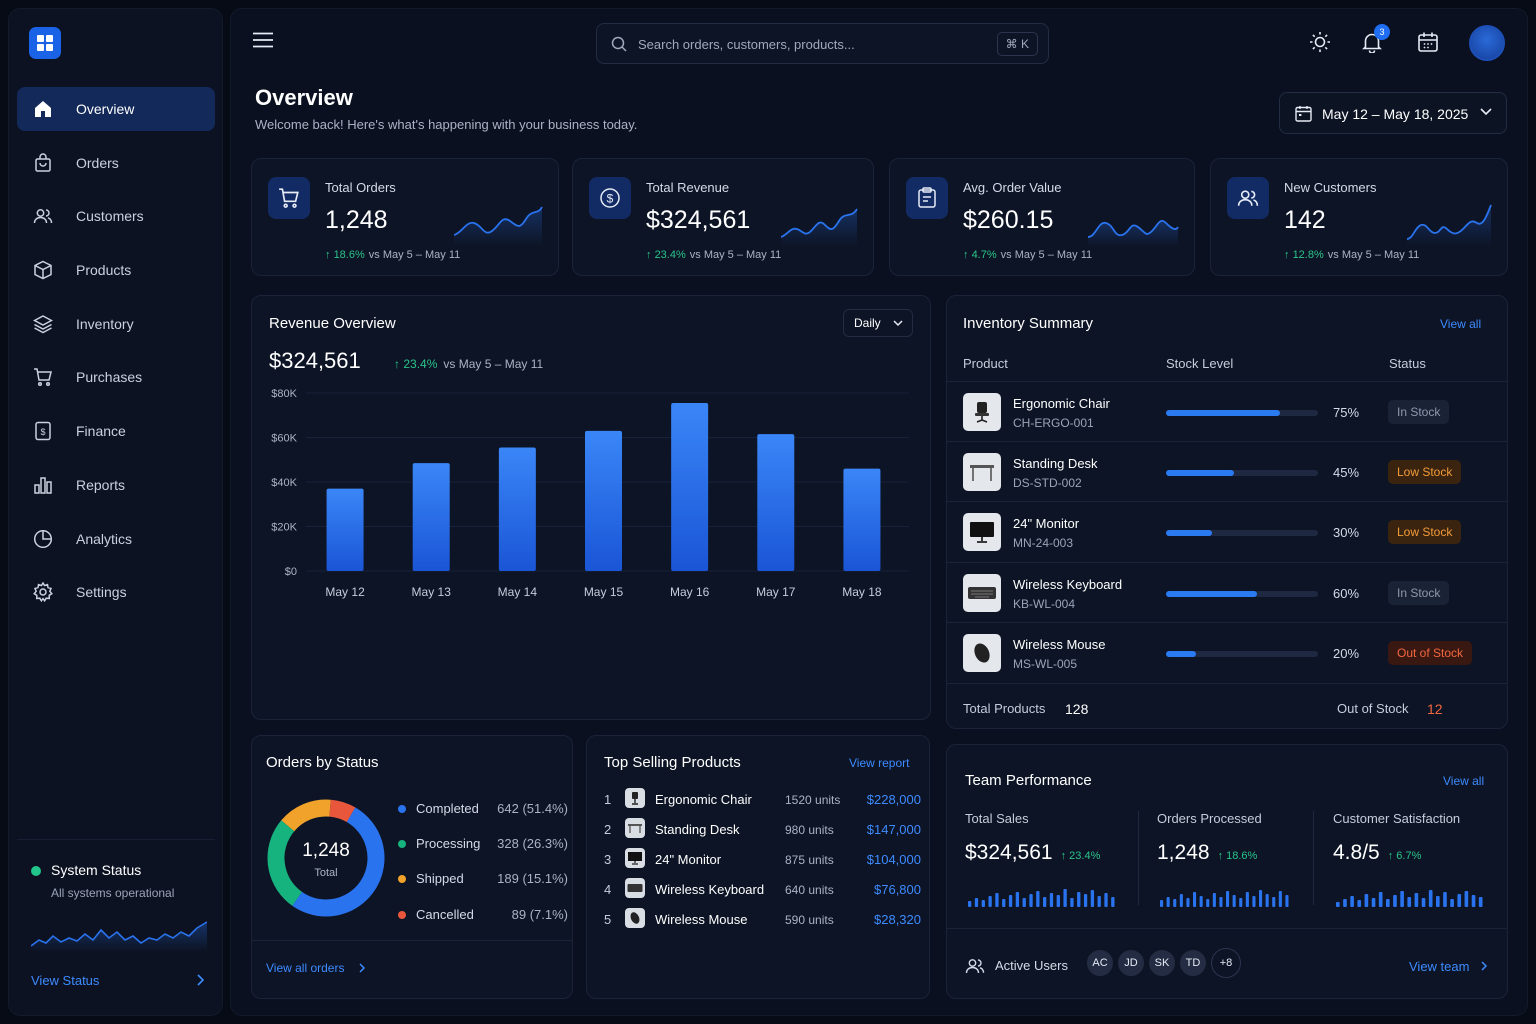 Image resolution: width=1536 pixels, height=1024 pixels. Describe the element at coordinates (1409, 898) in the screenshot. I see `mini-bar-sparkline` at that location.